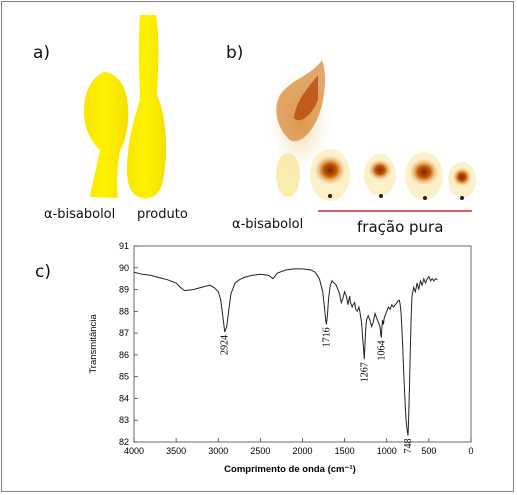  I want to click on peak-label-1267: 1267, so click(364, 372).